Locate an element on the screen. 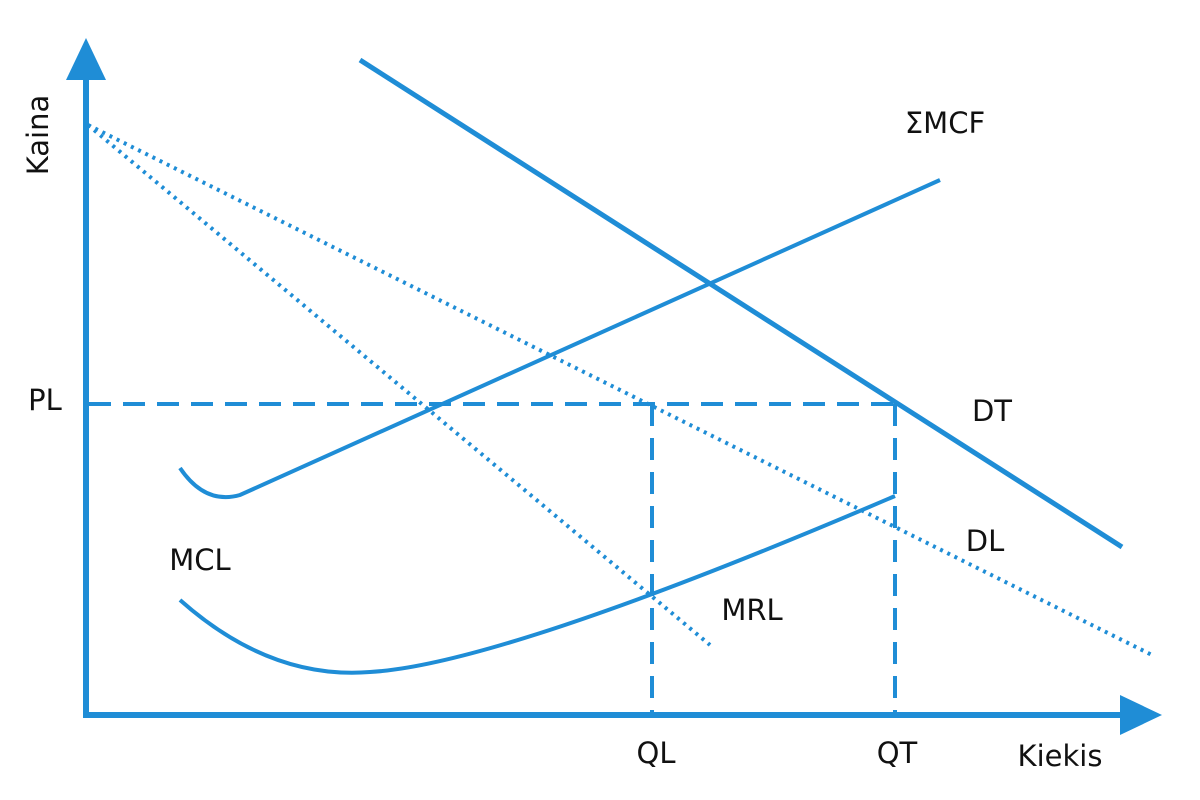 The width and height of the screenshot is (1200, 800). y-axis-label: Kaina is located at coordinates (38, 135).